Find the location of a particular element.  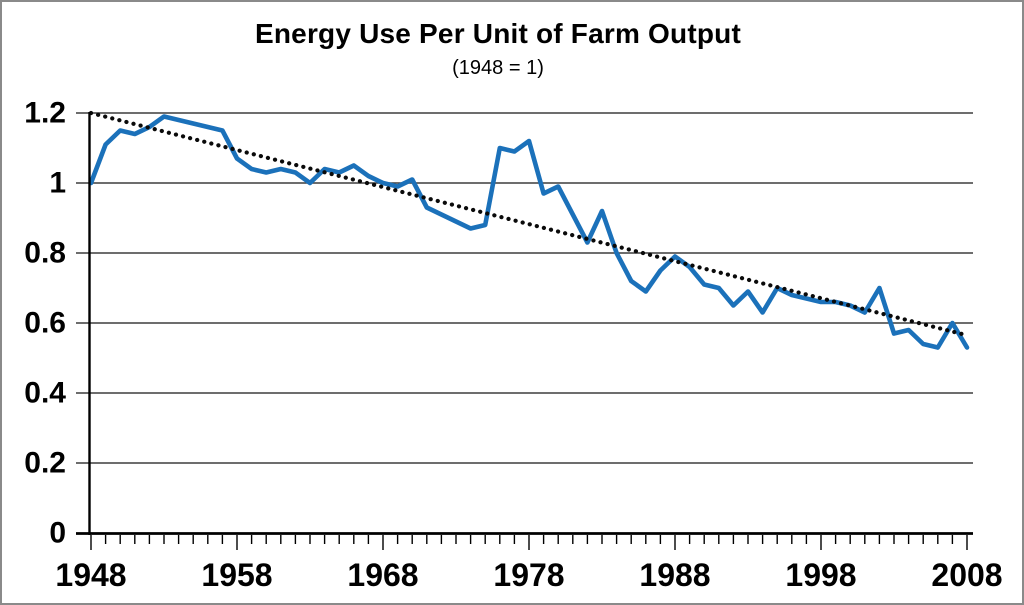

x-tick-label: 1998 is located at coordinates (820, 575).